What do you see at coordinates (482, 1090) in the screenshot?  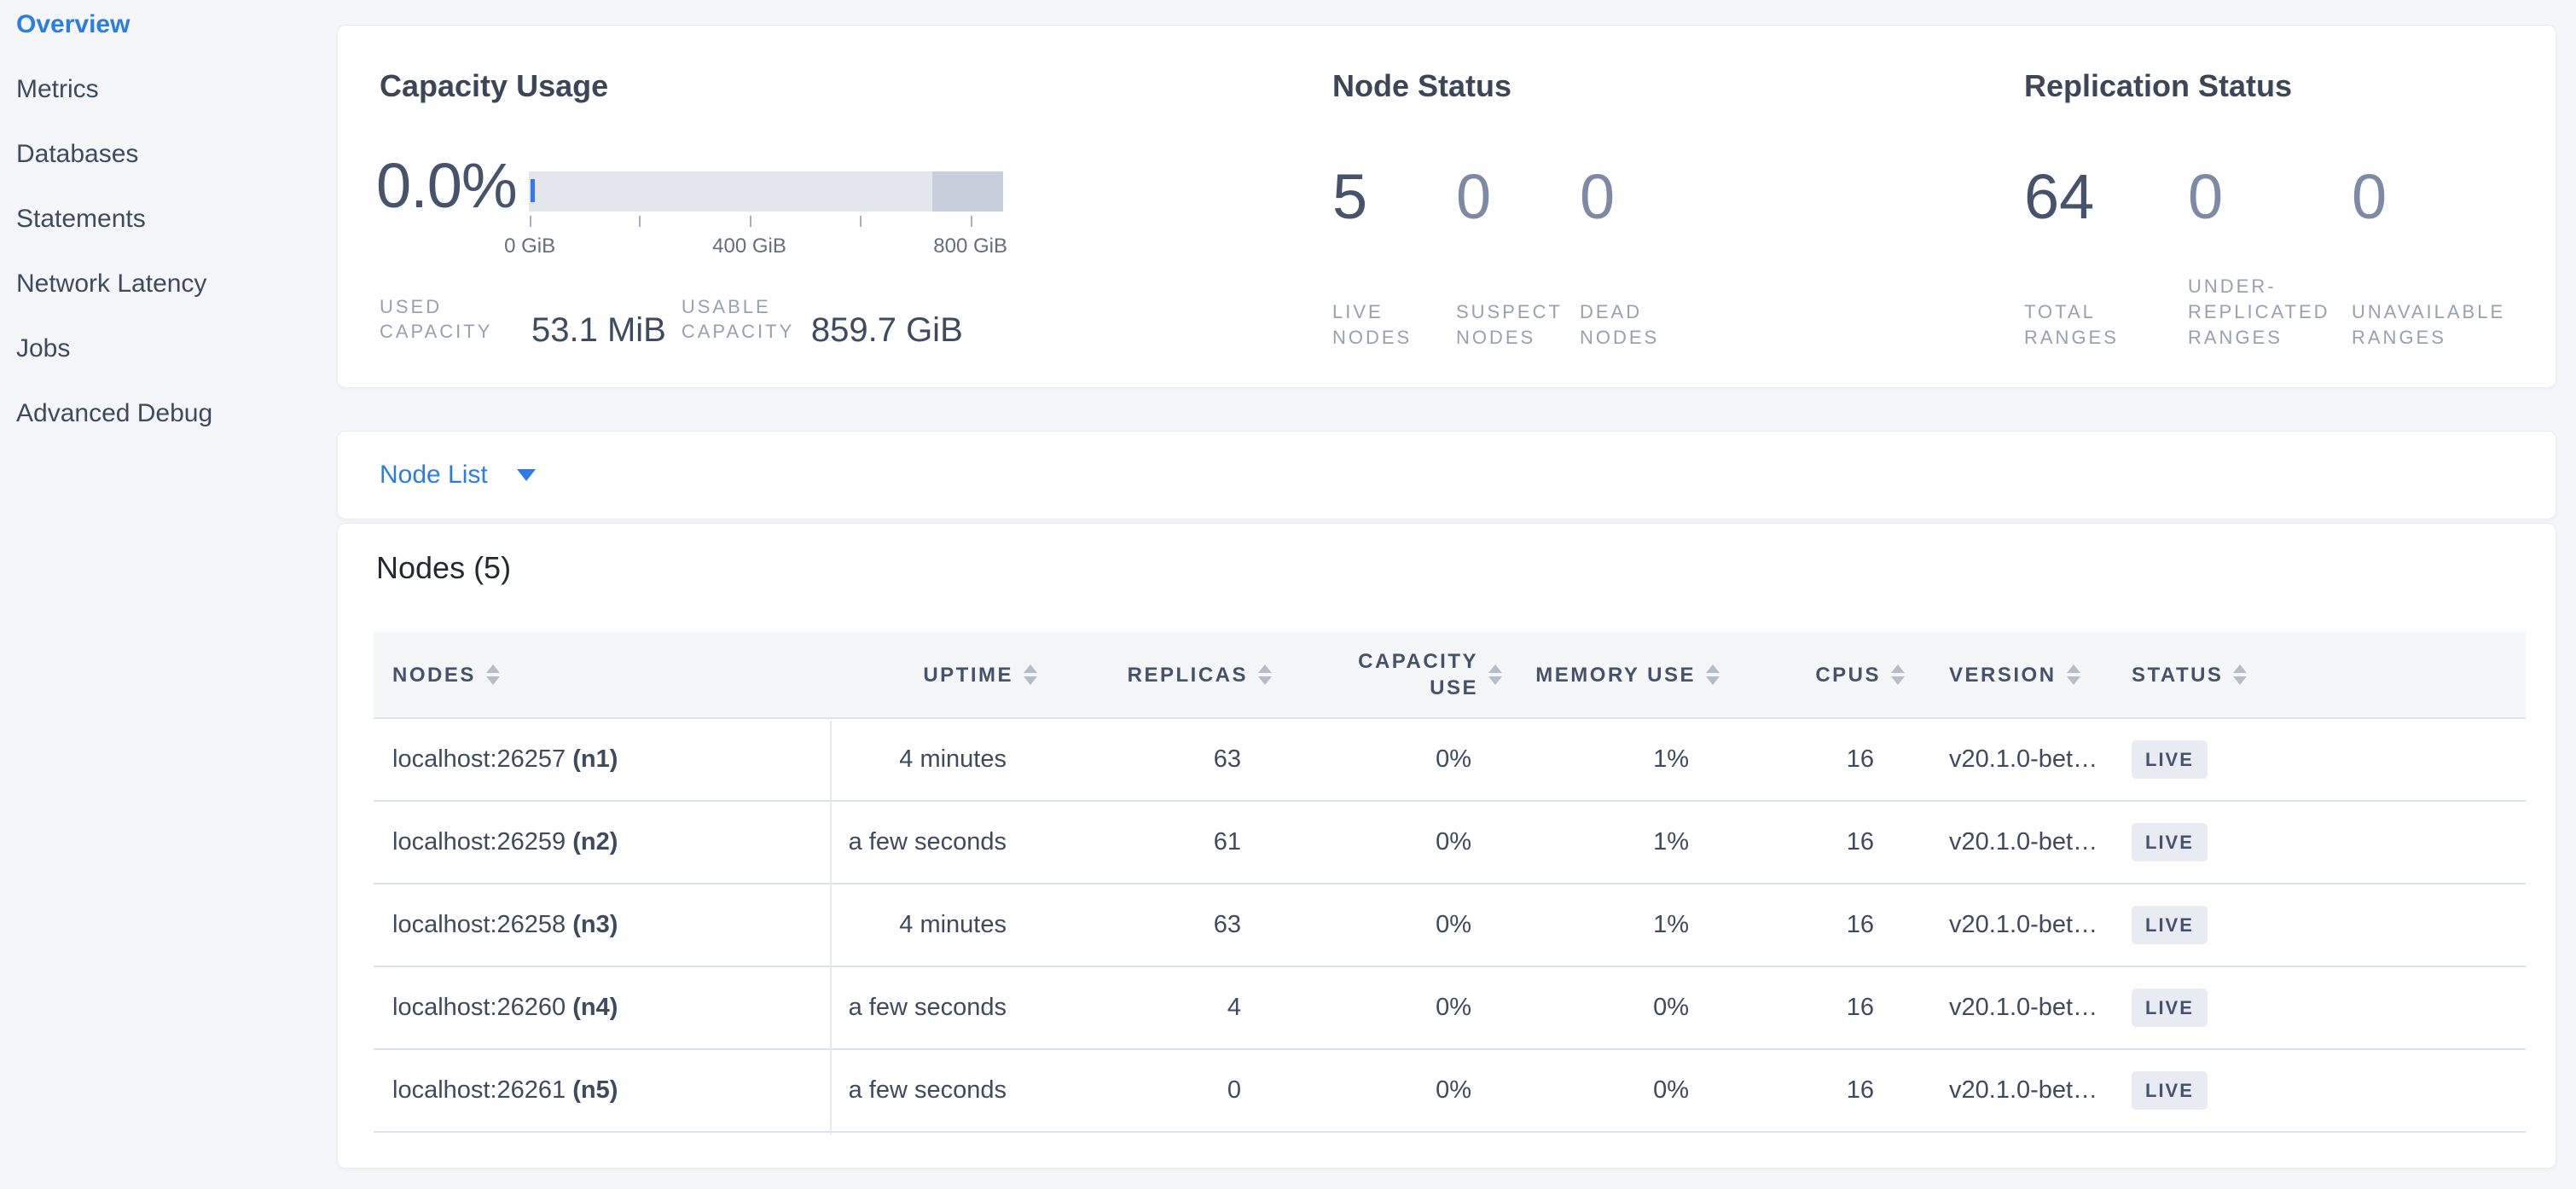 I see `node-address: localhost:26261` at bounding box center [482, 1090].